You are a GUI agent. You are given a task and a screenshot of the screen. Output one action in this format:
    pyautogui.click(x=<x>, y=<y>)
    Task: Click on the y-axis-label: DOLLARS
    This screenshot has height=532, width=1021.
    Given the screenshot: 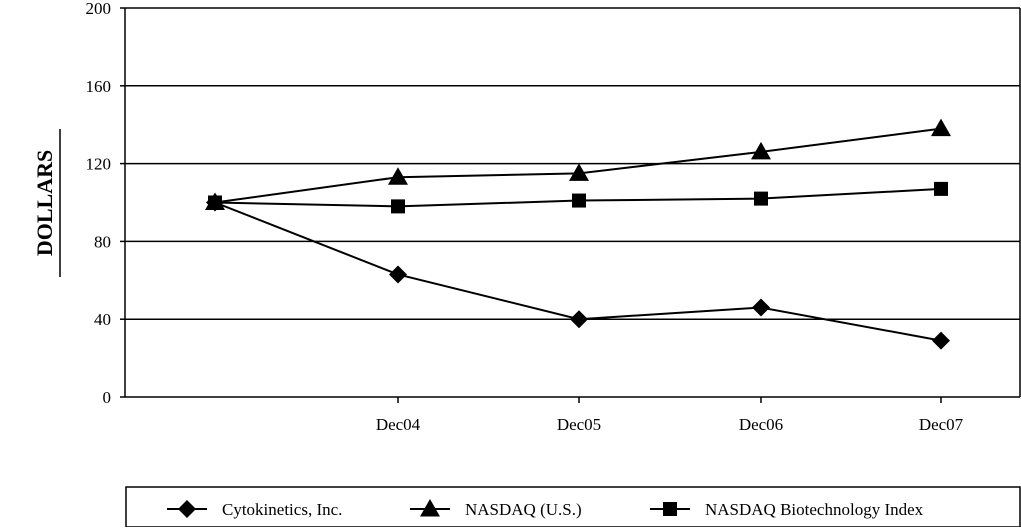 What is the action you would take?
    pyautogui.click(x=44, y=203)
    